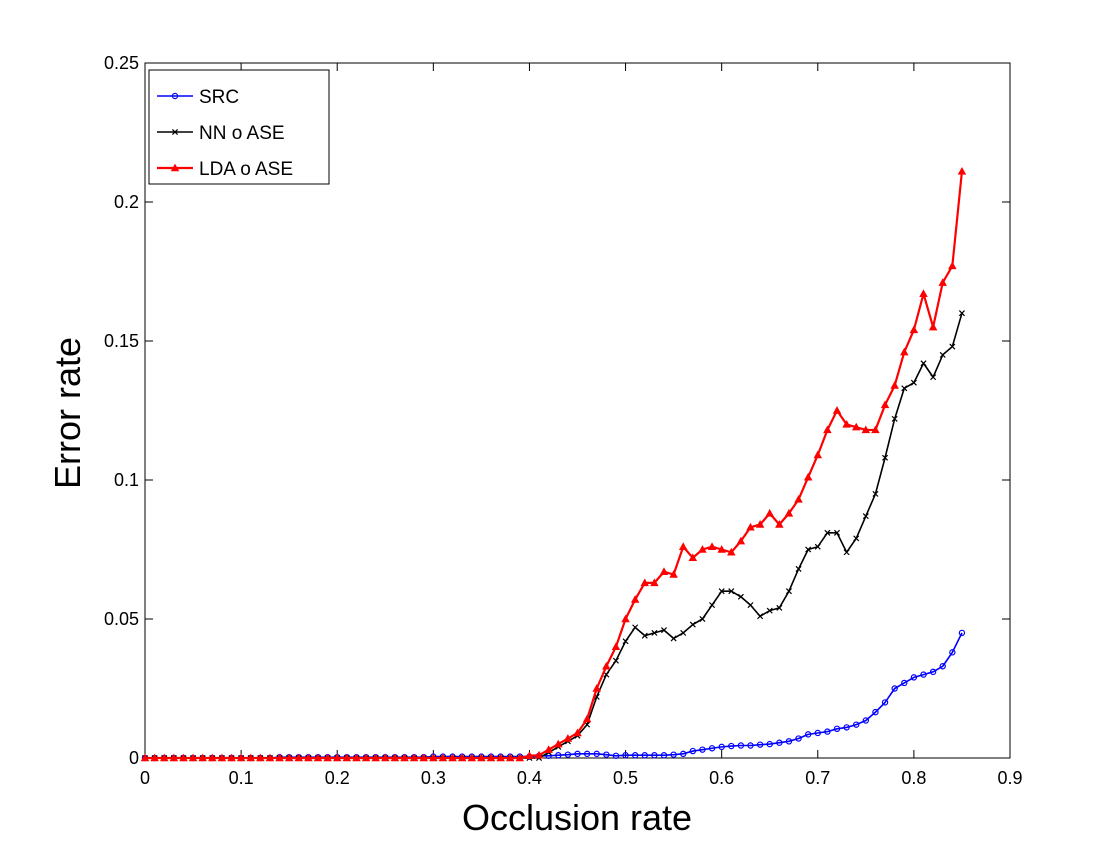 Image resolution: width=1116 pixels, height=851 pixels. Describe the element at coordinates (219, 97) in the screenshot. I see `legend-label: SRC` at that location.